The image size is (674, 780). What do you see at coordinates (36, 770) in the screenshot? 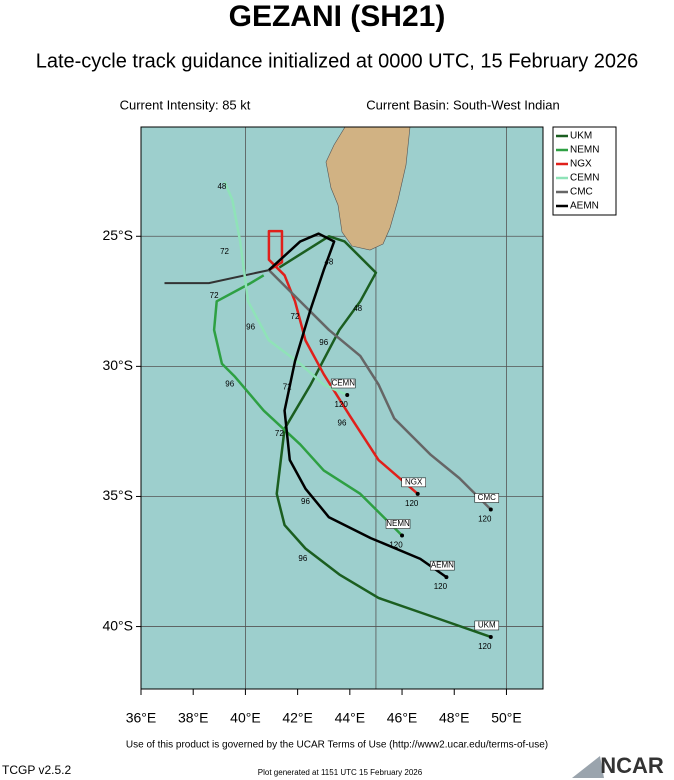
I see `version: TCGP v2.5.2` at bounding box center [36, 770].